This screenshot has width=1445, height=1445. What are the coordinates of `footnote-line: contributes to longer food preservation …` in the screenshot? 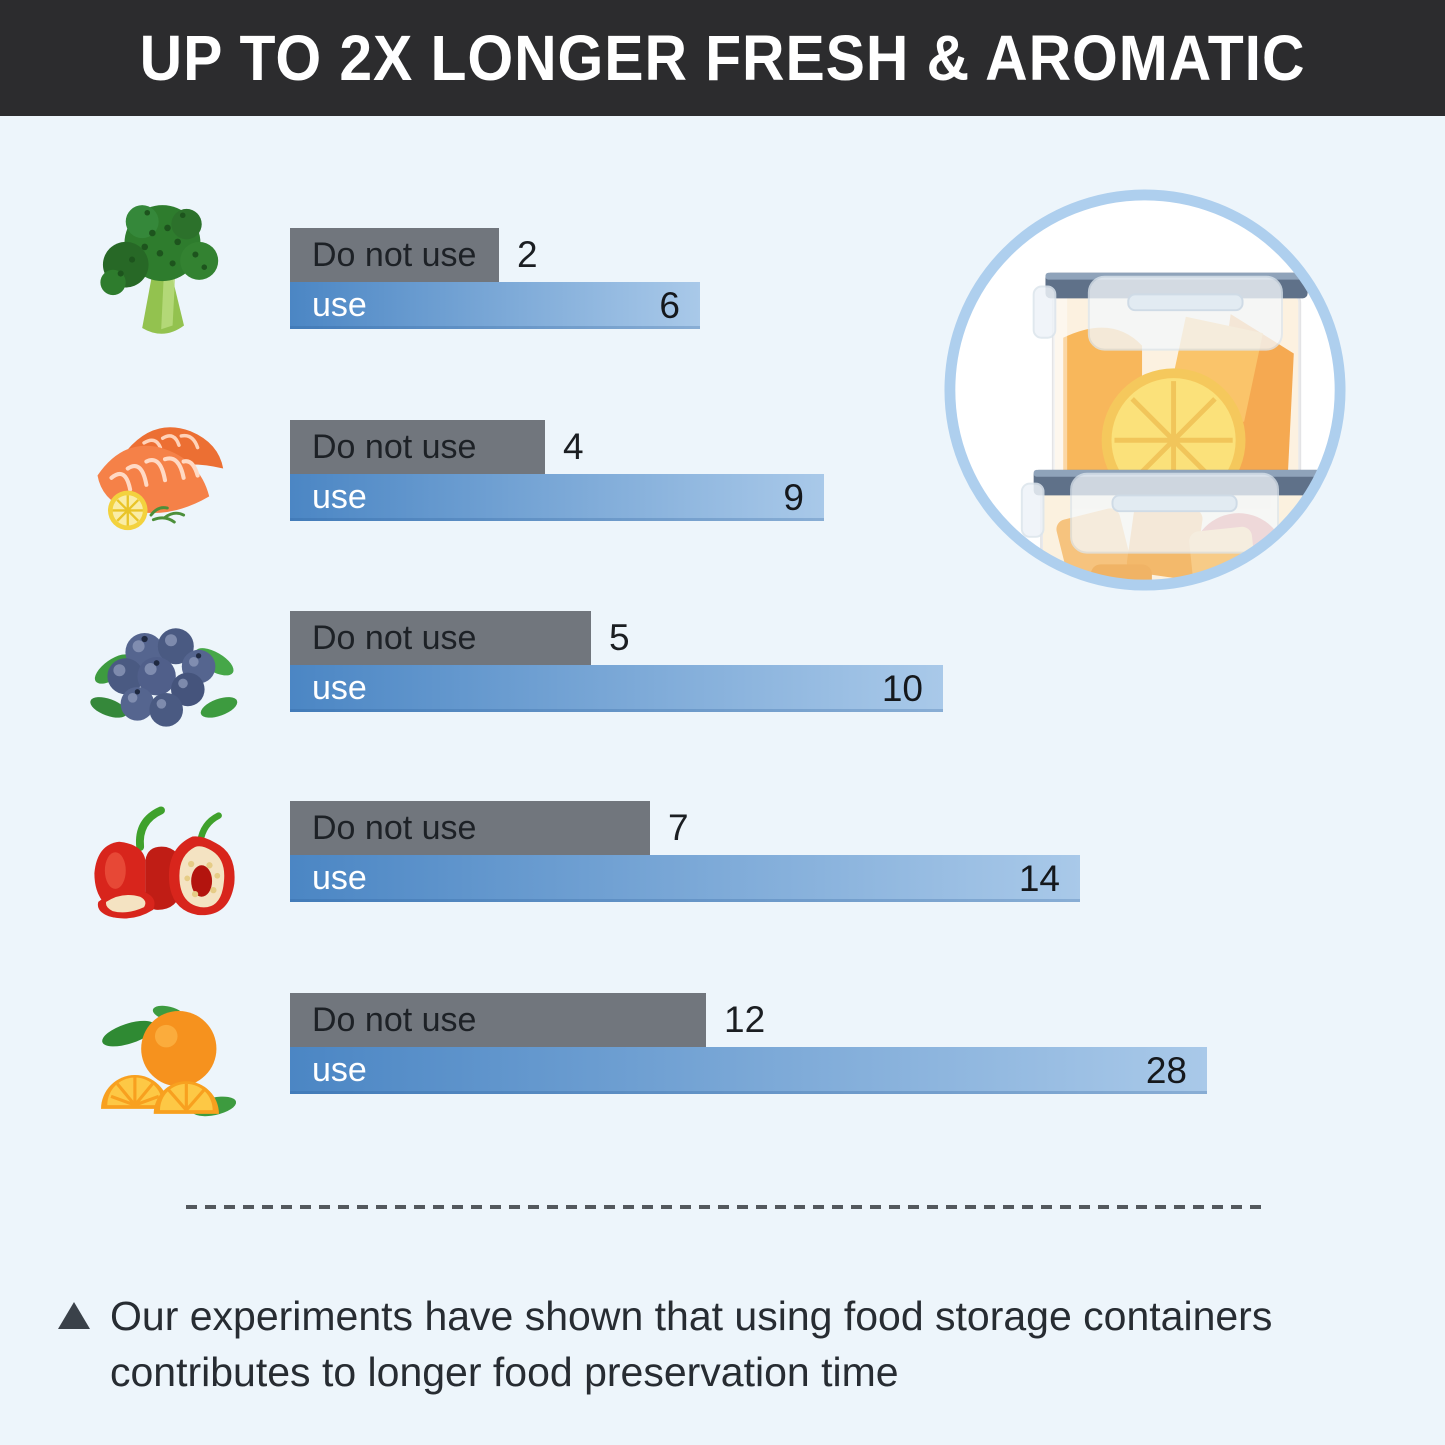 It's located at (504, 1372).